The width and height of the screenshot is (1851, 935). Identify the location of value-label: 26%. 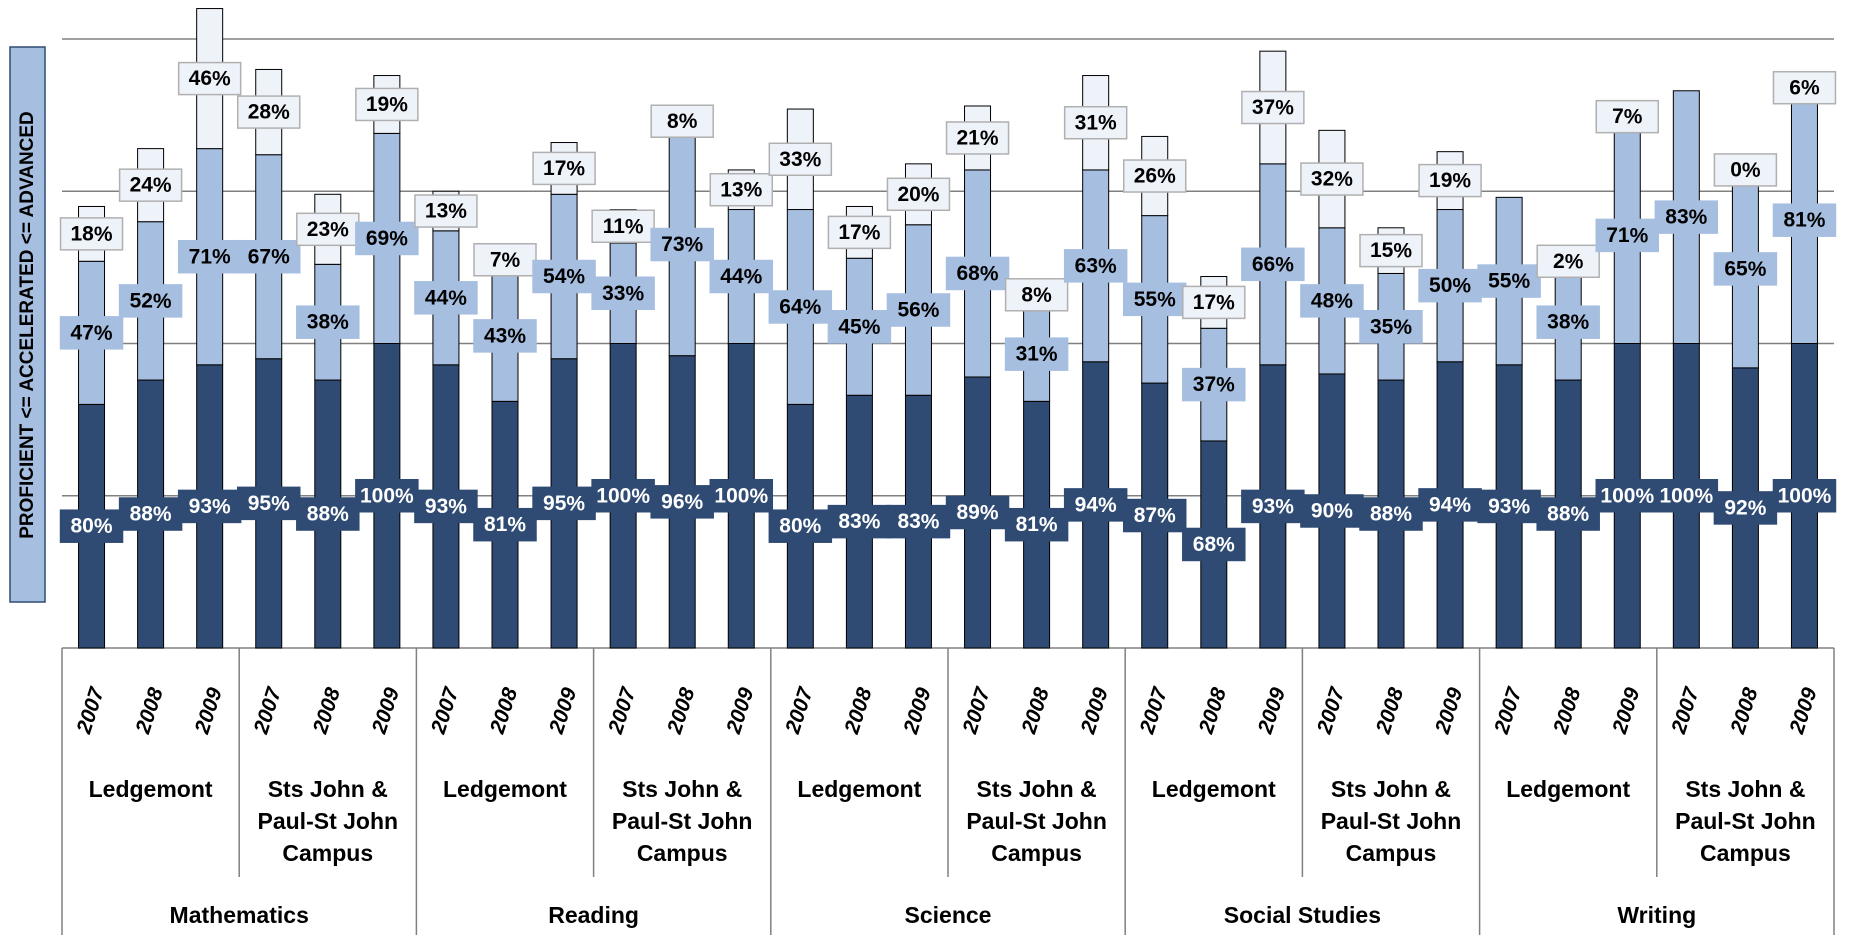
(1154, 176).